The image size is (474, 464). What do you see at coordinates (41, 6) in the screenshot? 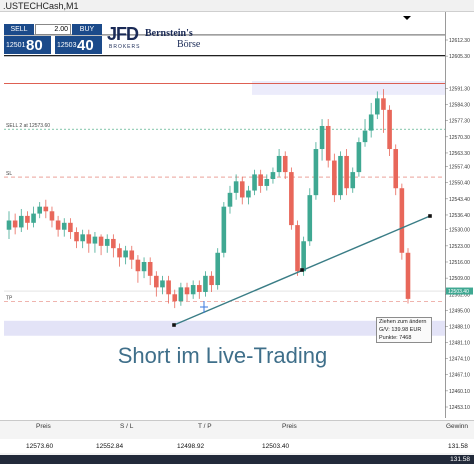
I see `window-title: .USTECHCash,M1` at bounding box center [41, 6].